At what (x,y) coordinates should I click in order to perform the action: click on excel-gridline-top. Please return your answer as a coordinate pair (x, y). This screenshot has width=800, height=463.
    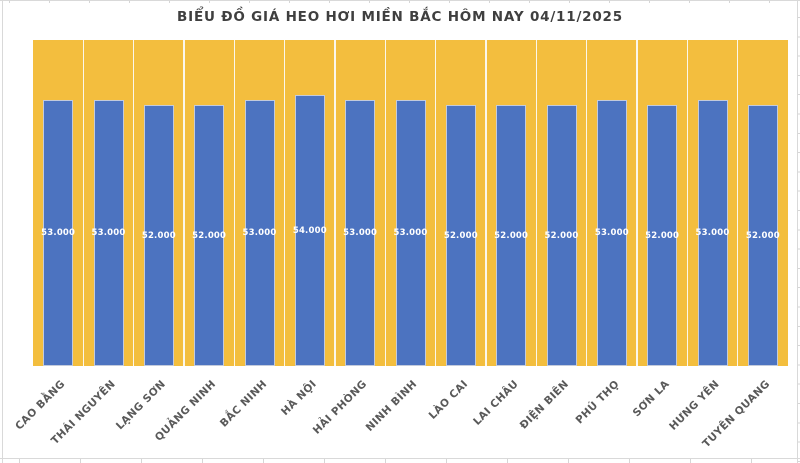
    Looking at the image, I should click on (400, 0).